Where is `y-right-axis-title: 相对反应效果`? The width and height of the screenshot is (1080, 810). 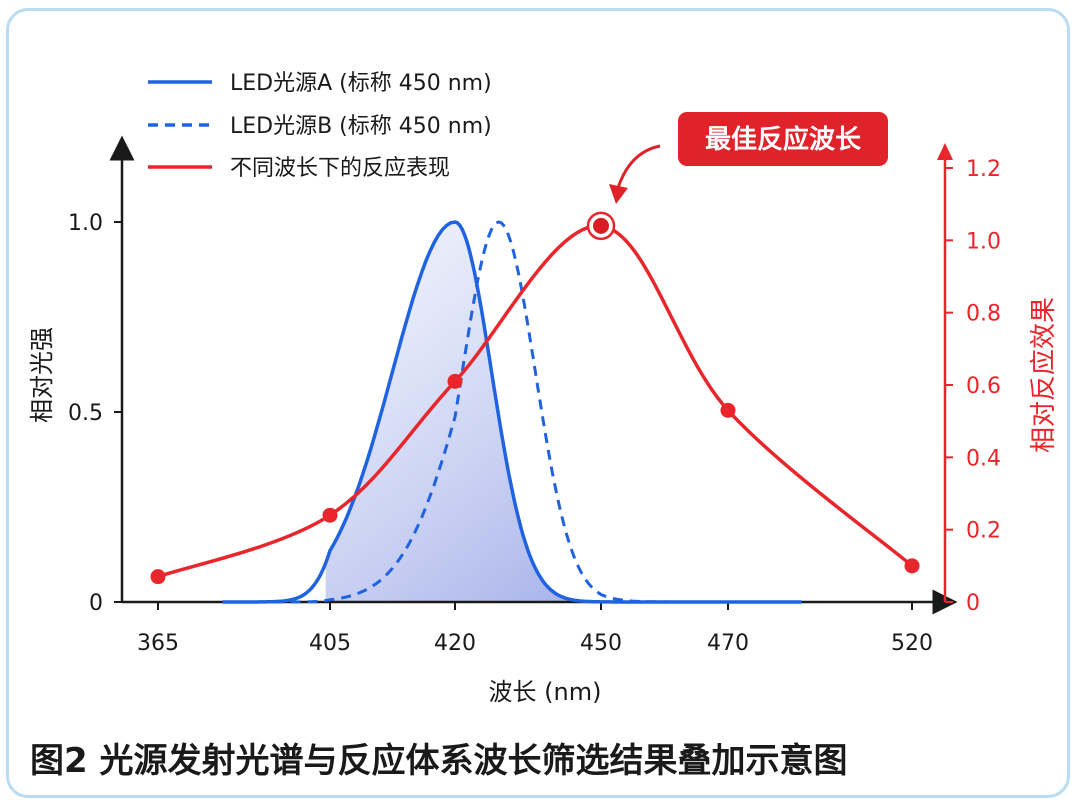
y-right-axis-title: 相对反应效果 is located at coordinates (1044, 375).